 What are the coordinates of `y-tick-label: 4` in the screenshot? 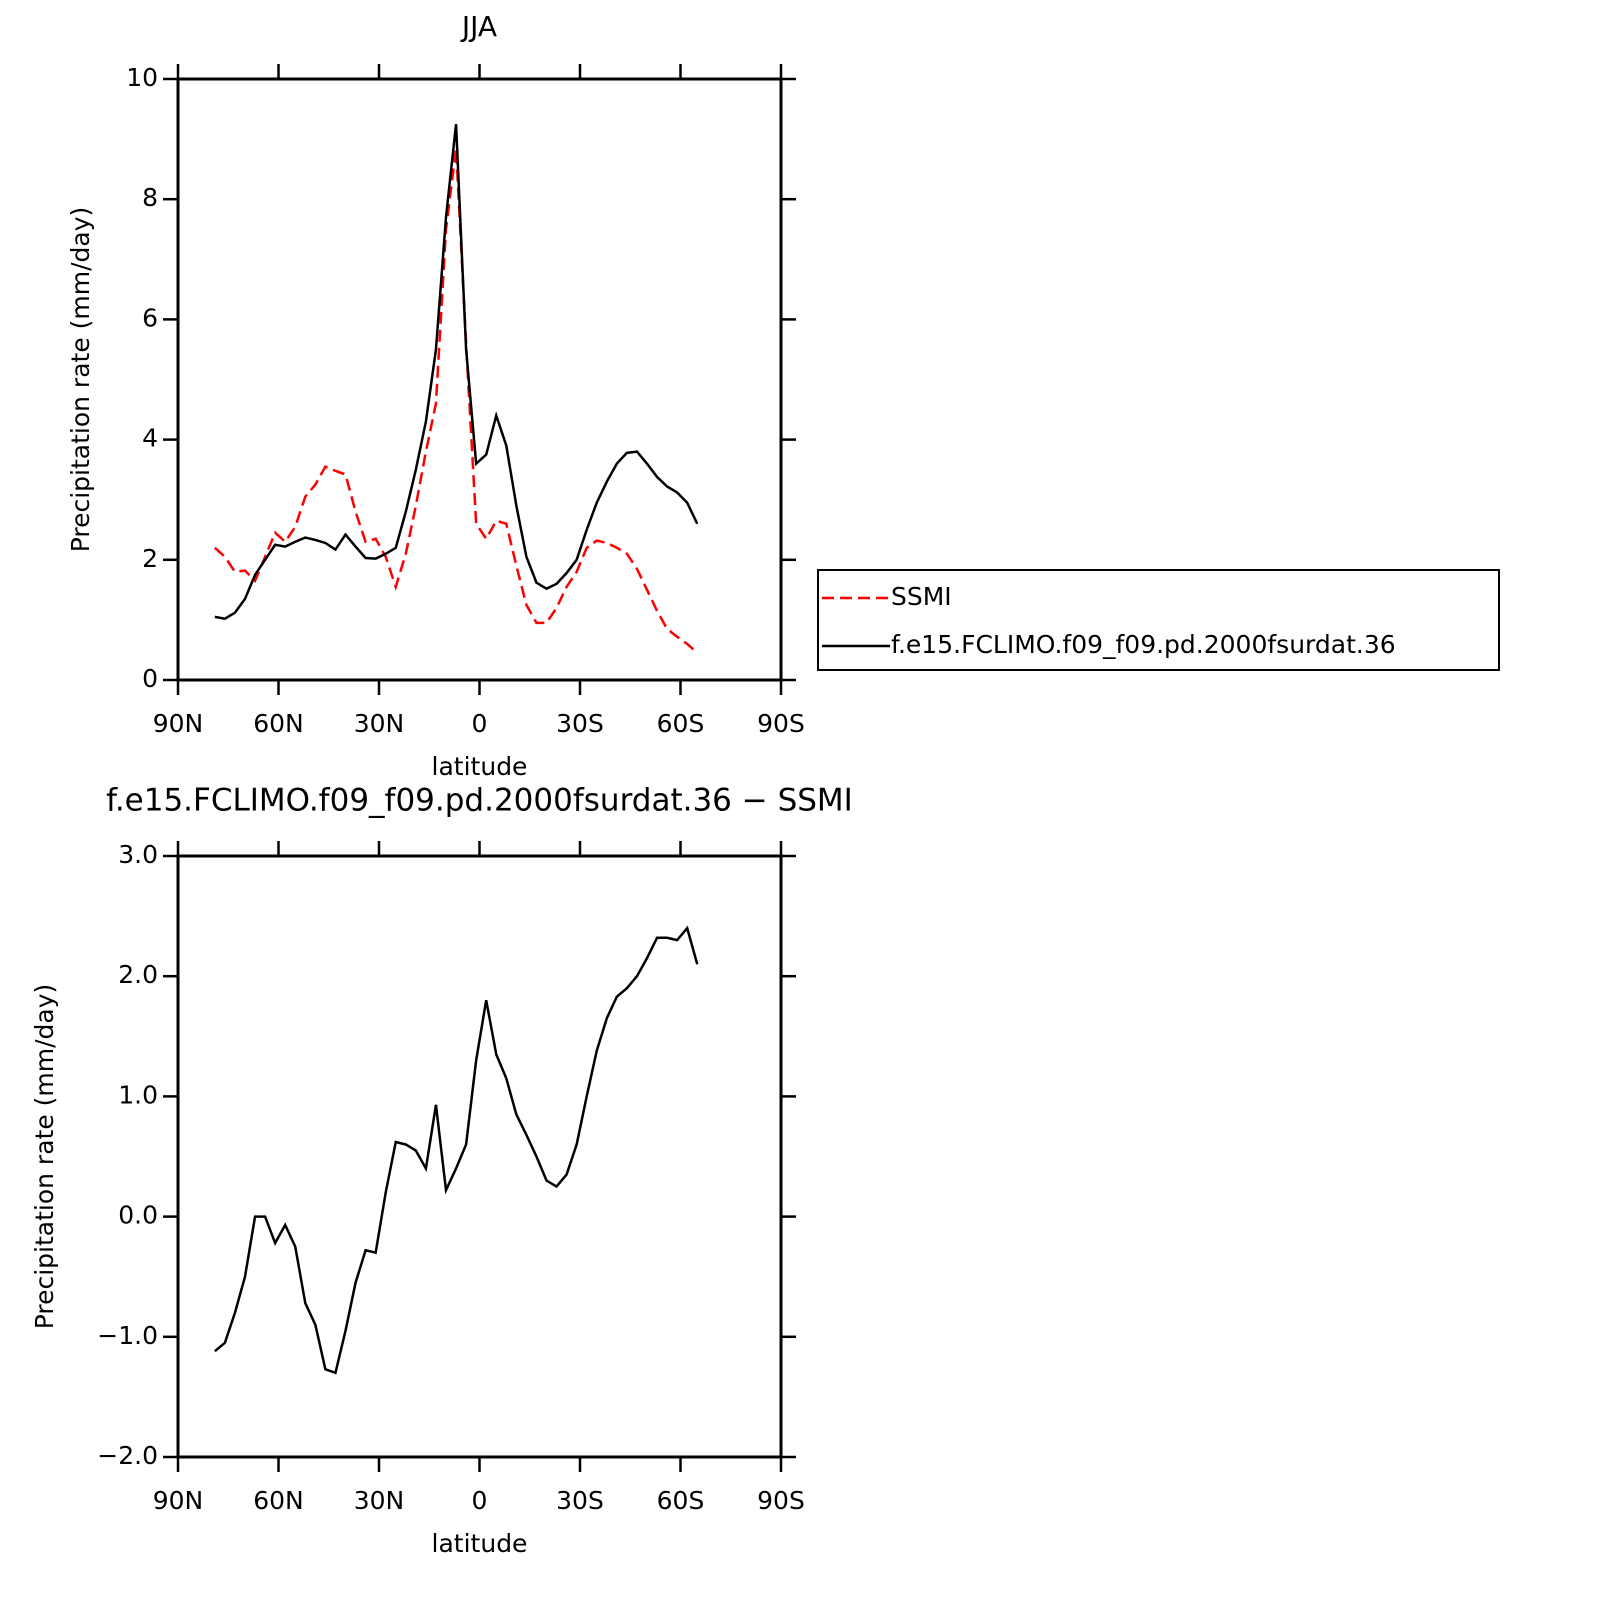 It's located at (150, 438).